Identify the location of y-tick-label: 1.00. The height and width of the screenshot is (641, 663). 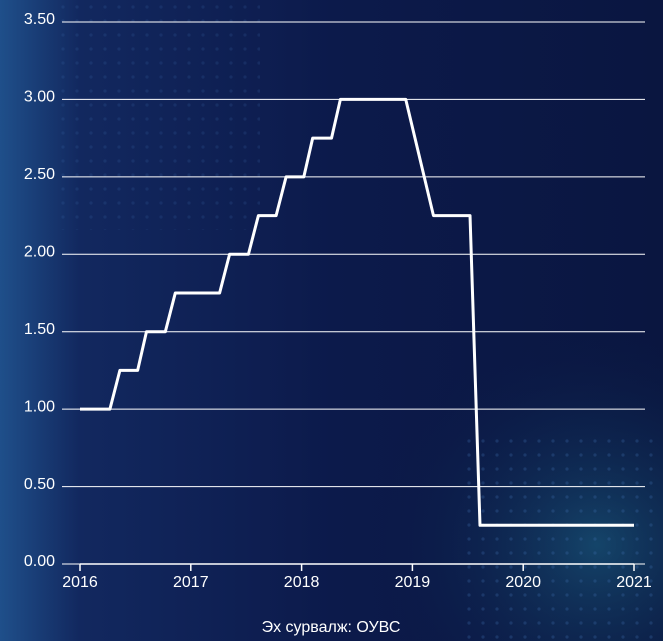
(39, 406).